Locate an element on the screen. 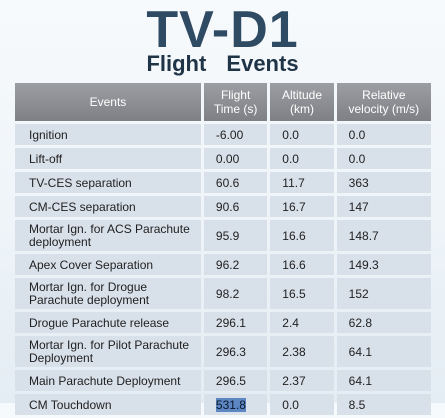  time-cell: 0.00 is located at coordinates (235, 158).